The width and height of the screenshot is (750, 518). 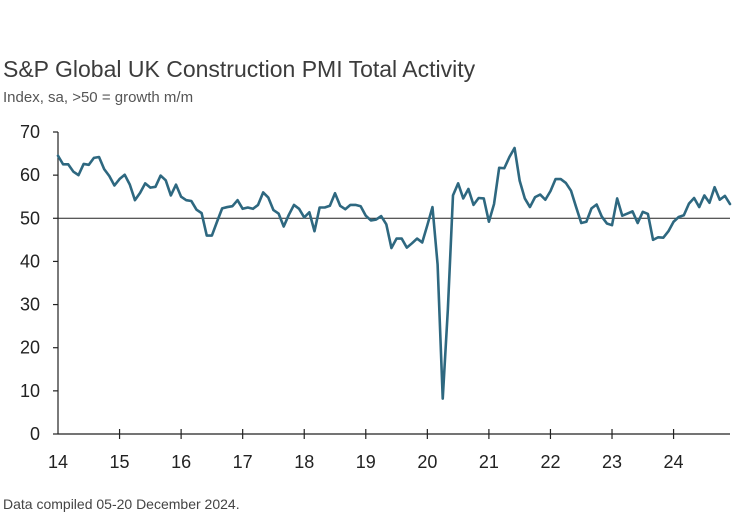 What do you see at coordinates (30, 261) in the screenshot?
I see `y-tick-label: 40` at bounding box center [30, 261].